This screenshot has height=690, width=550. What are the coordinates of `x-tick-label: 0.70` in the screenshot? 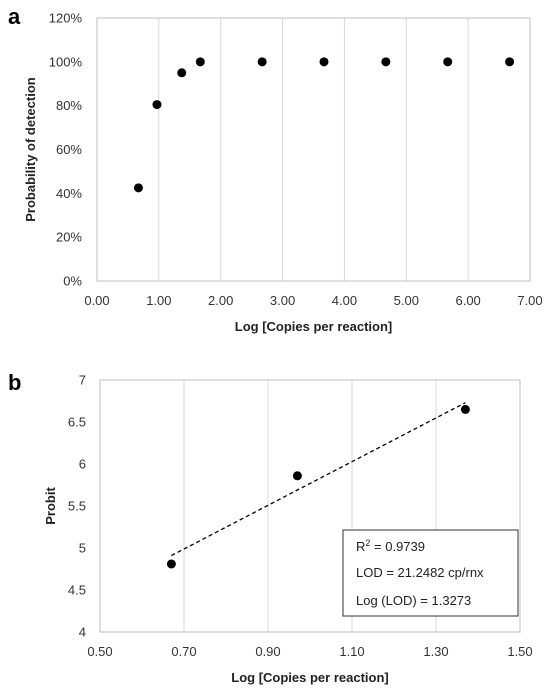 It's located at (183, 651).